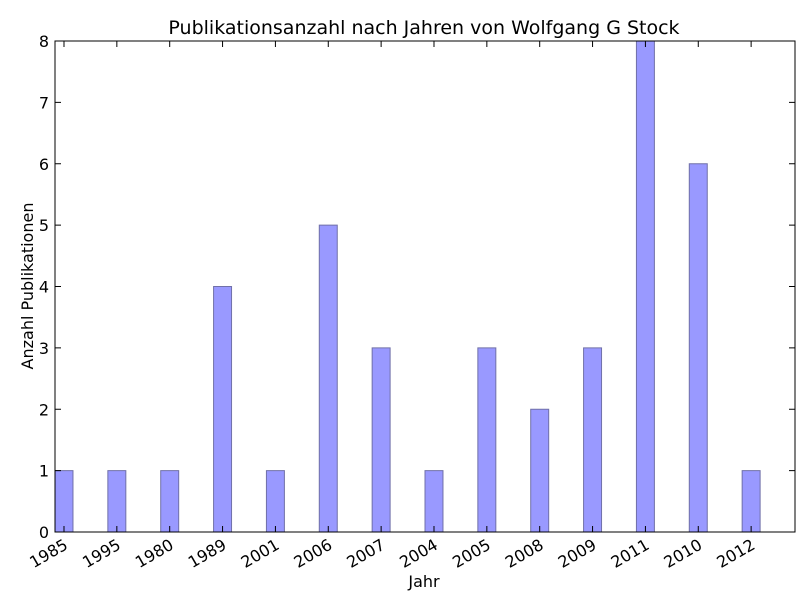  I want to click on y-tick-label-5: 5, so click(44, 225).